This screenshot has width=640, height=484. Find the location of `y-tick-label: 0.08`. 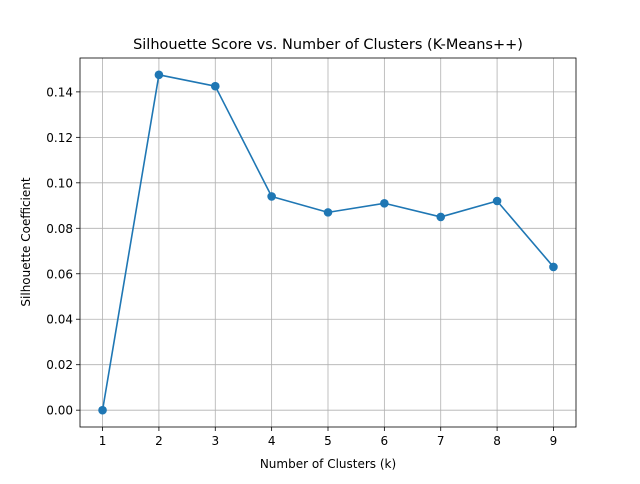

y-tick-label: 0.08 is located at coordinates (59, 229).